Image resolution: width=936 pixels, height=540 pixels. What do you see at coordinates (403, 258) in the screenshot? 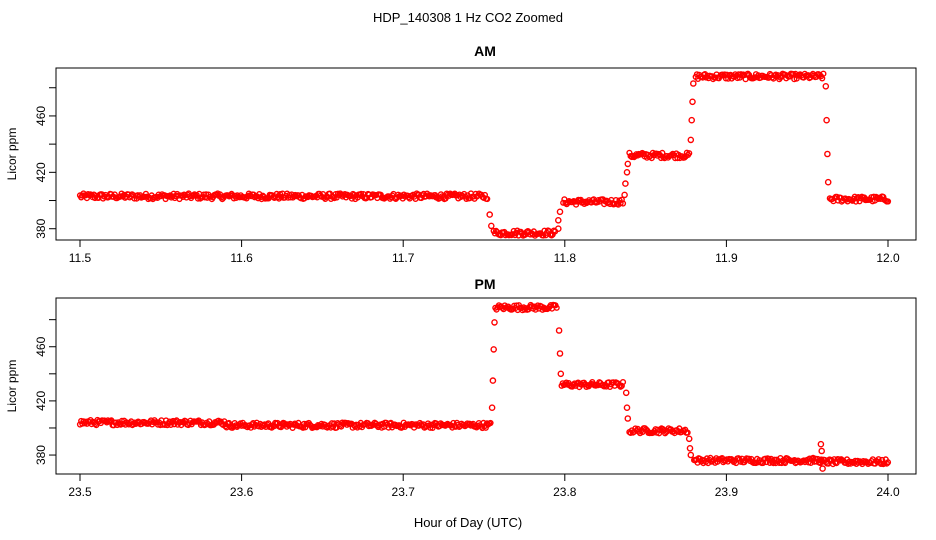
I see `am-x-tick-label: 11.7` at bounding box center [403, 258].